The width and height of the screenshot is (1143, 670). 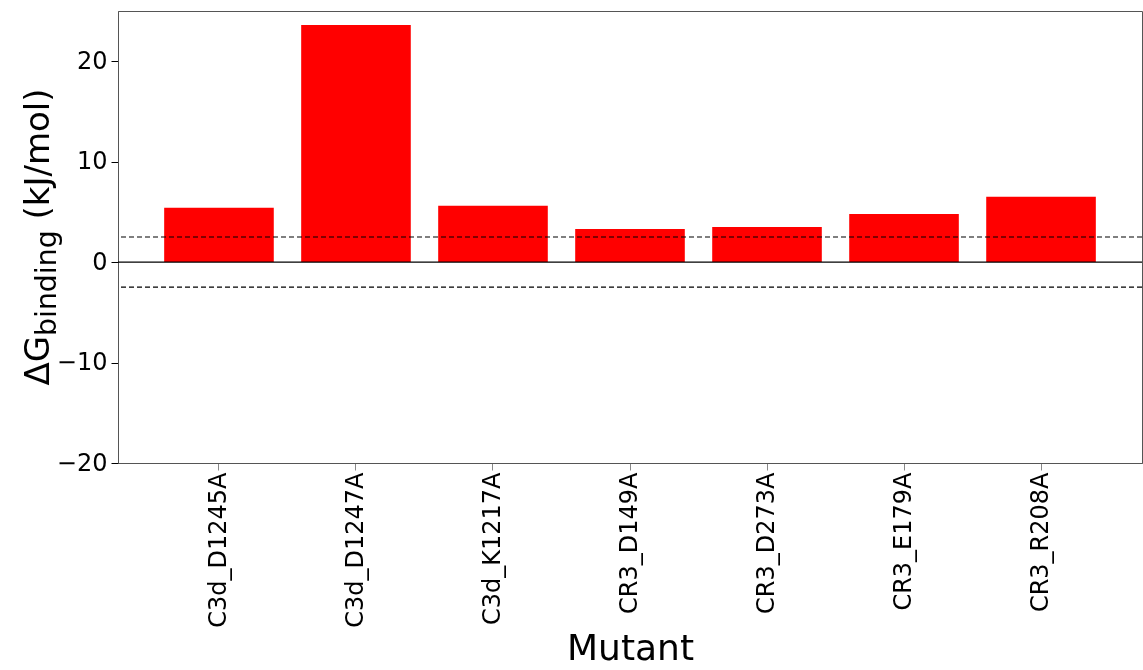 I want to click on x-tick-label: C3d_D1245A, so click(x=217, y=549).